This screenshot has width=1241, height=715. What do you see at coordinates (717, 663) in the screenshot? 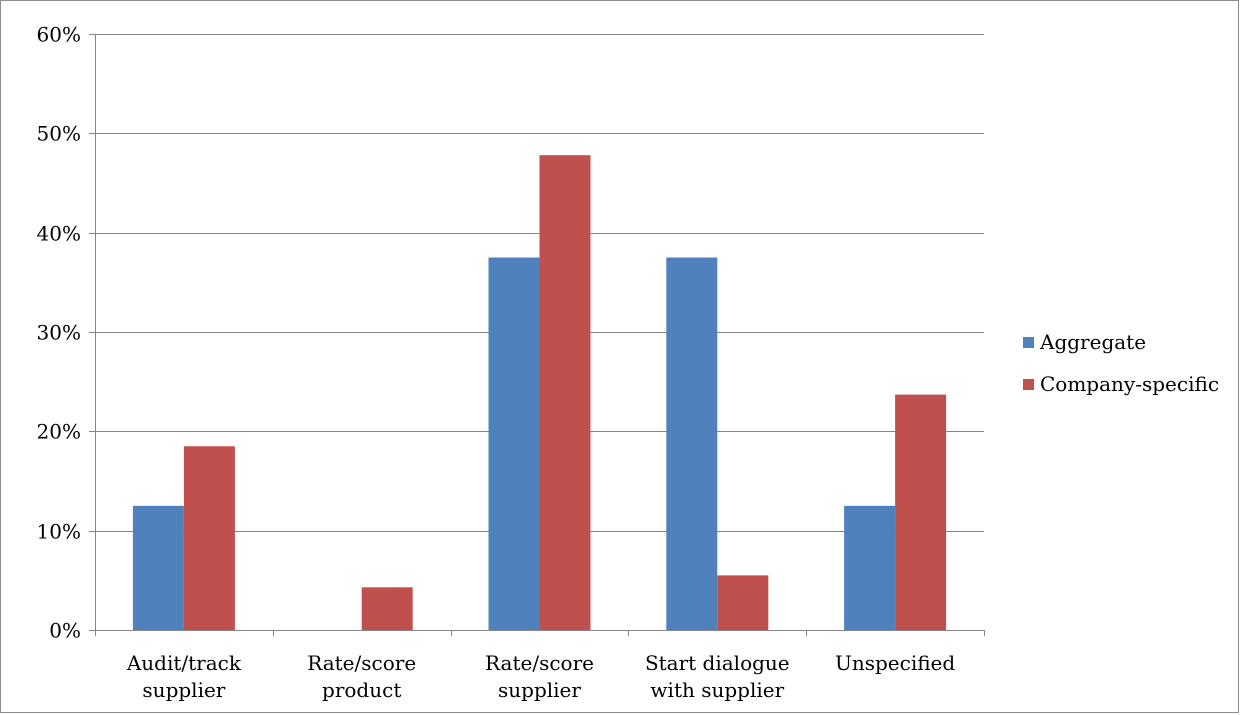
I see `x-category-label: Start dialogue` at bounding box center [717, 663].